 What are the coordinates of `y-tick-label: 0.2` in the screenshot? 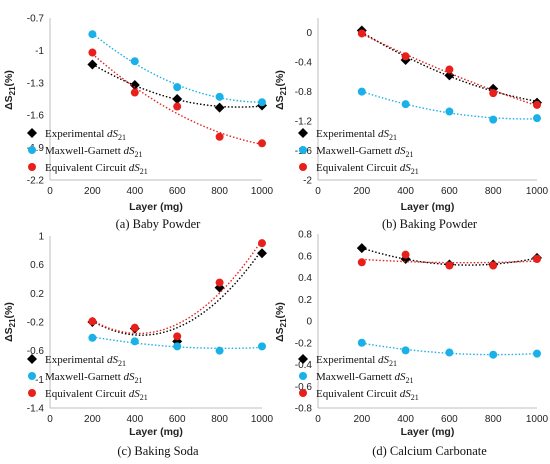 It's located at (37, 294).